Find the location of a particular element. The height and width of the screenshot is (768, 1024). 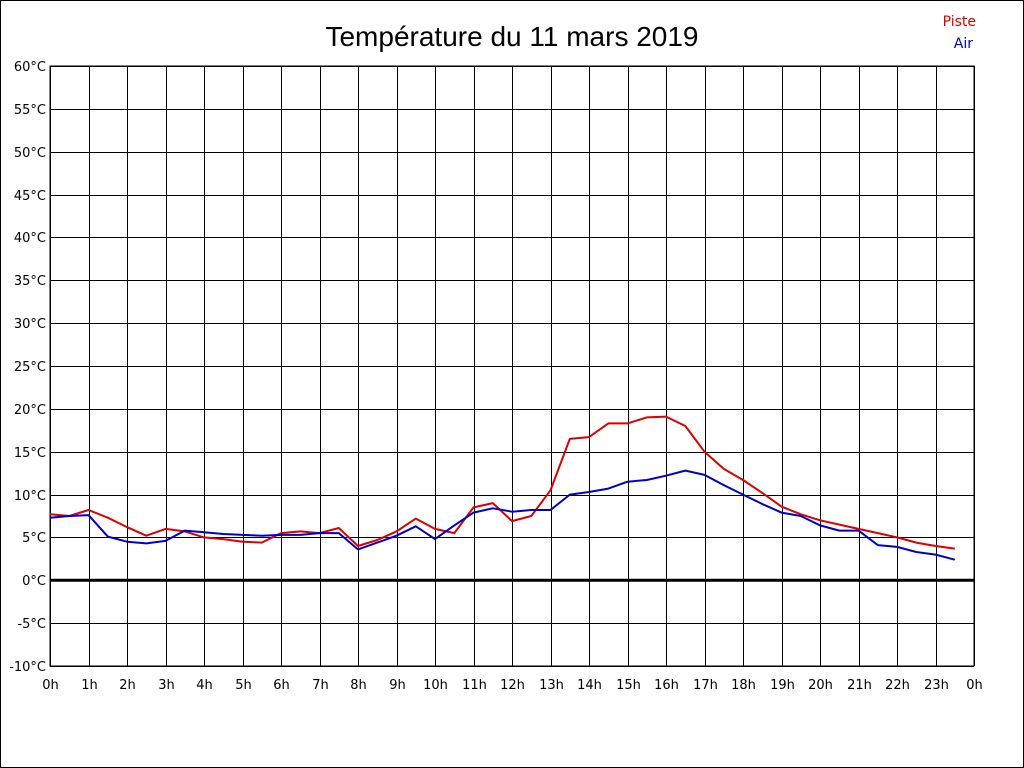

y-tick-label: 10°C is located at coordinates (30, 496).